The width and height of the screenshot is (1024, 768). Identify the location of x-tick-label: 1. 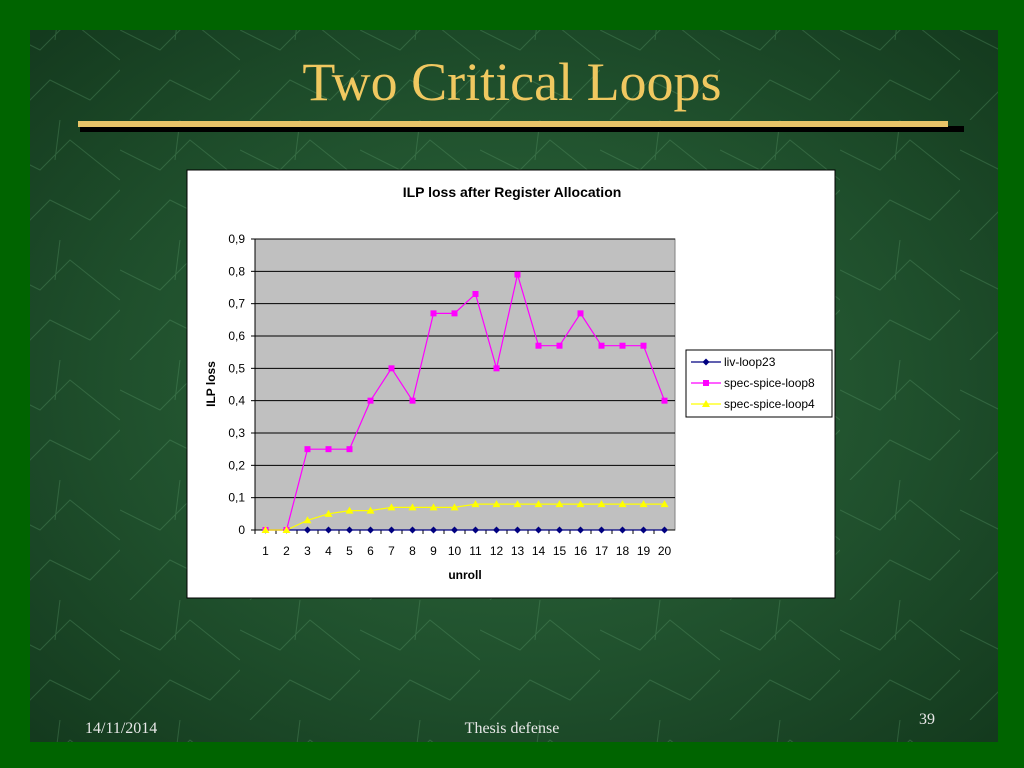
(265, 551).